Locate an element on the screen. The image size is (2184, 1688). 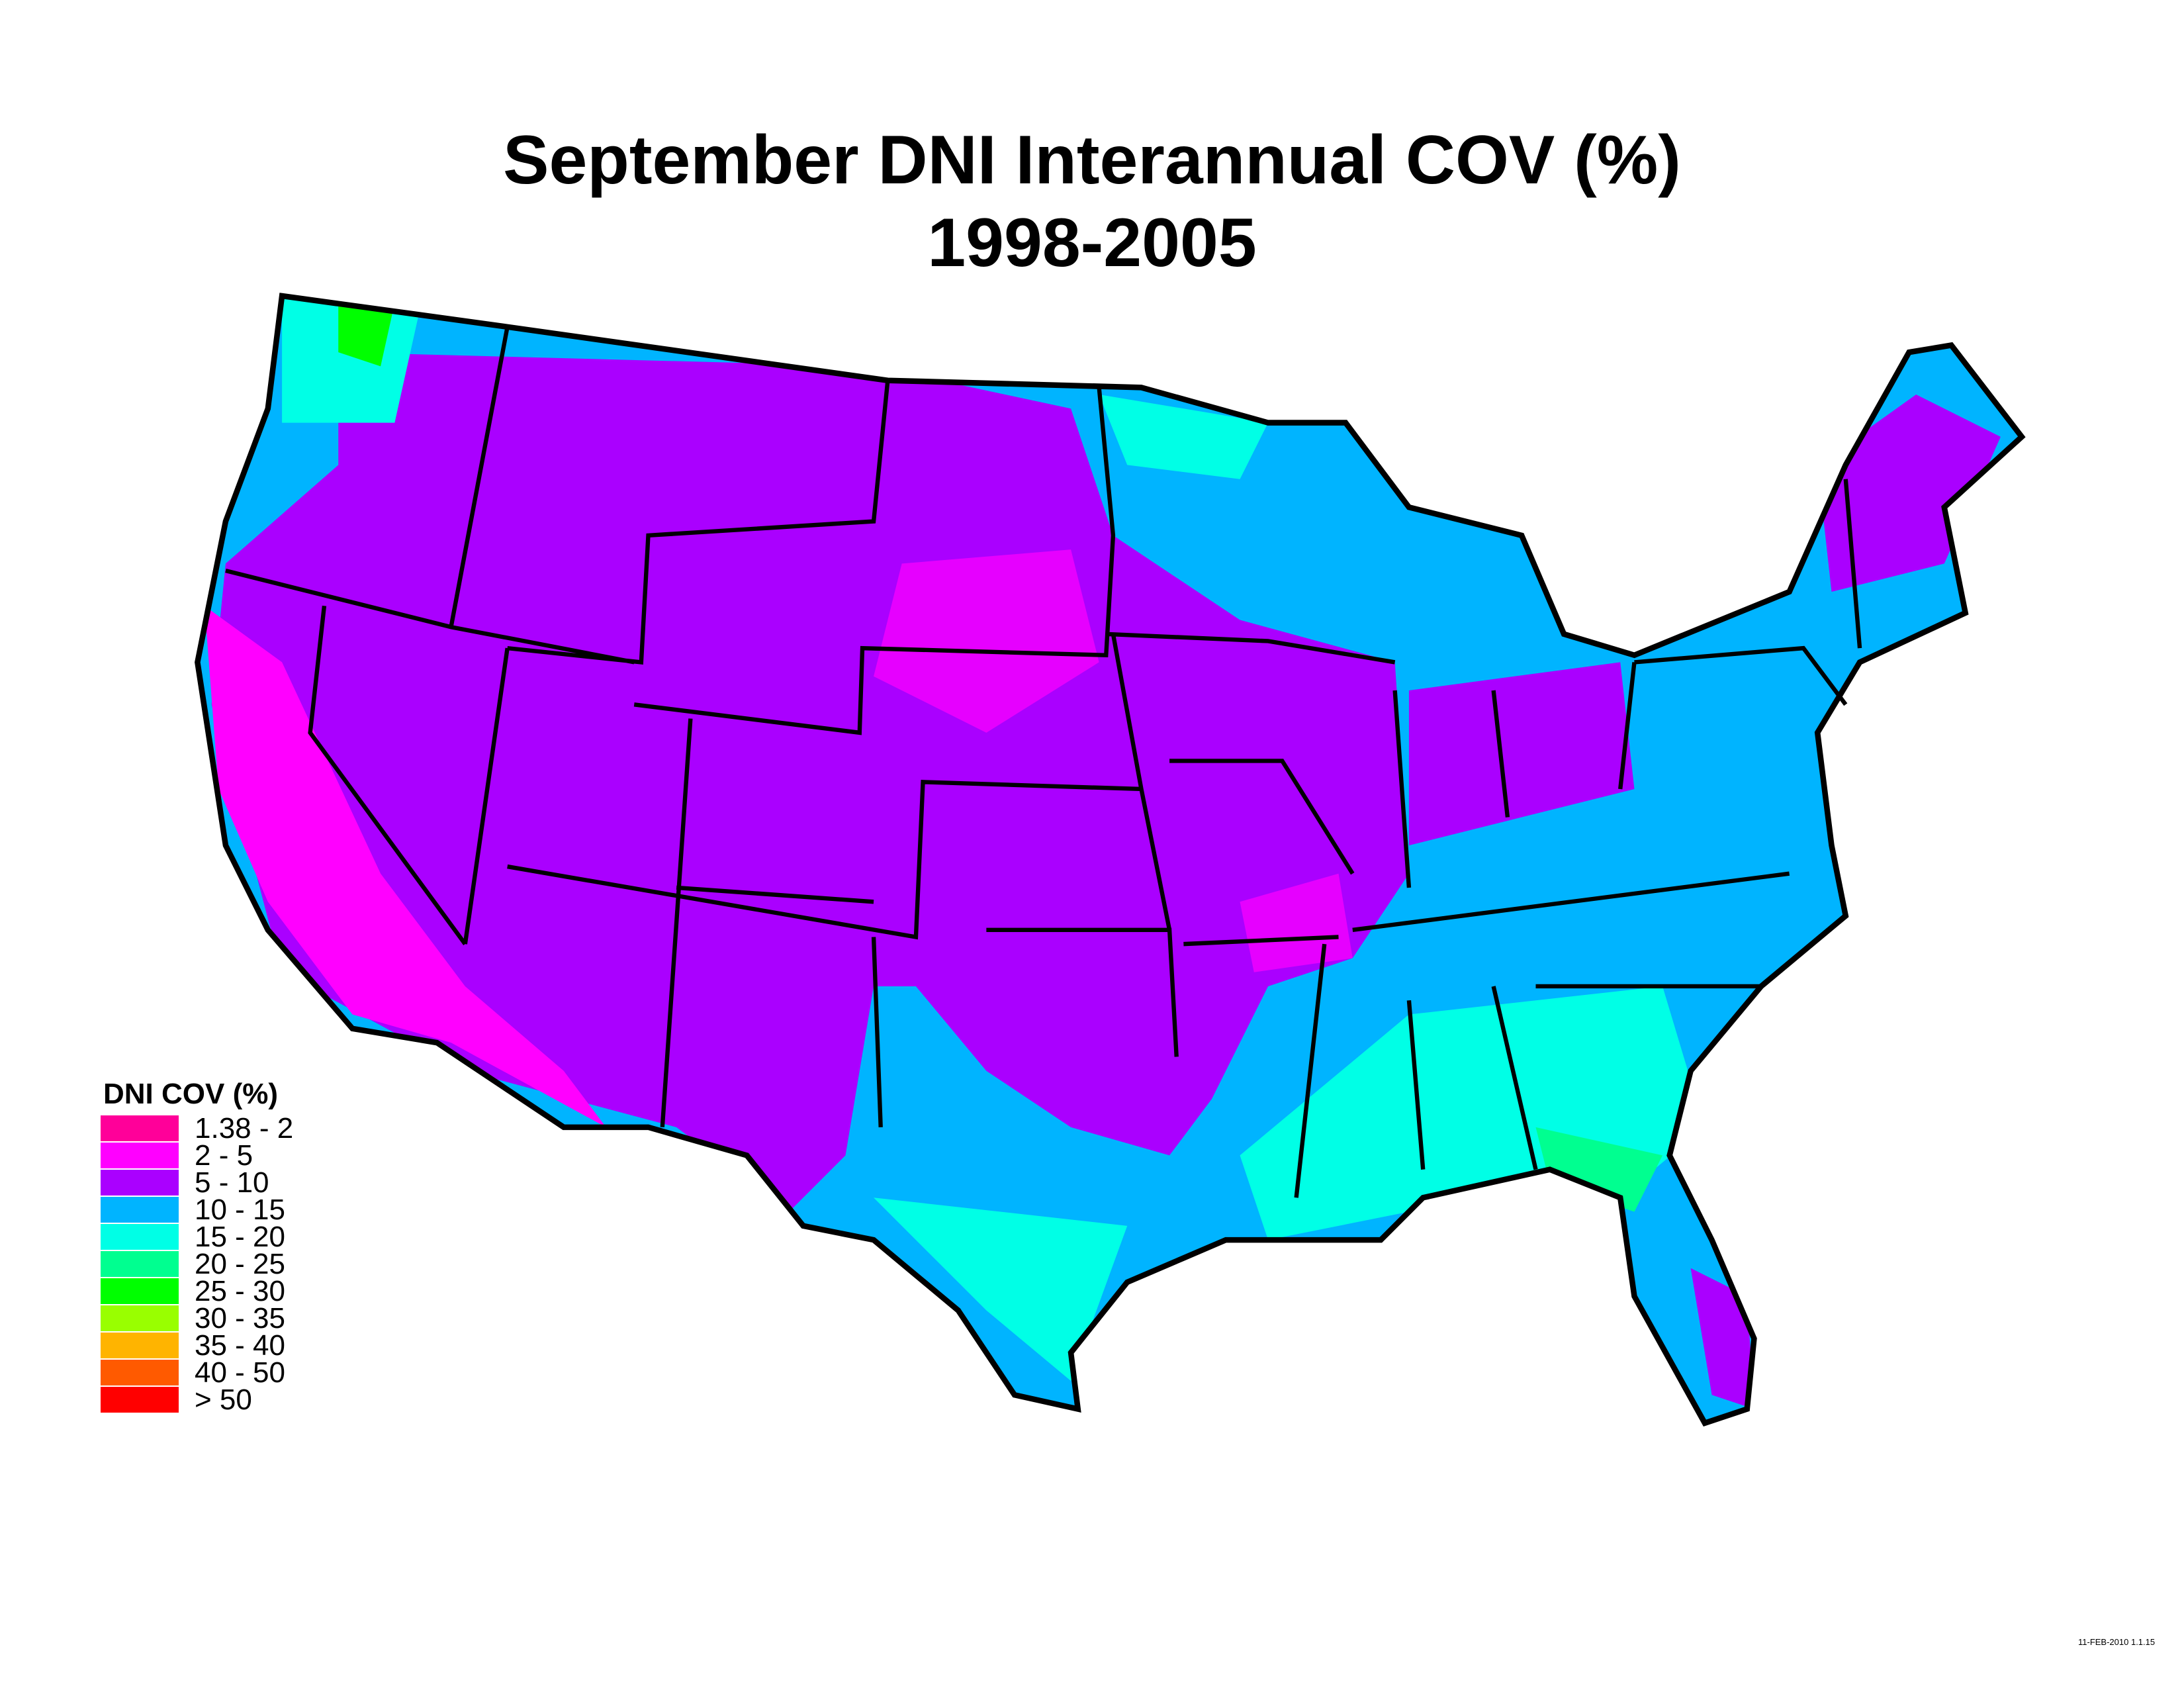
legend-item: 2 - 5 is located at coordinates (197, 1155).